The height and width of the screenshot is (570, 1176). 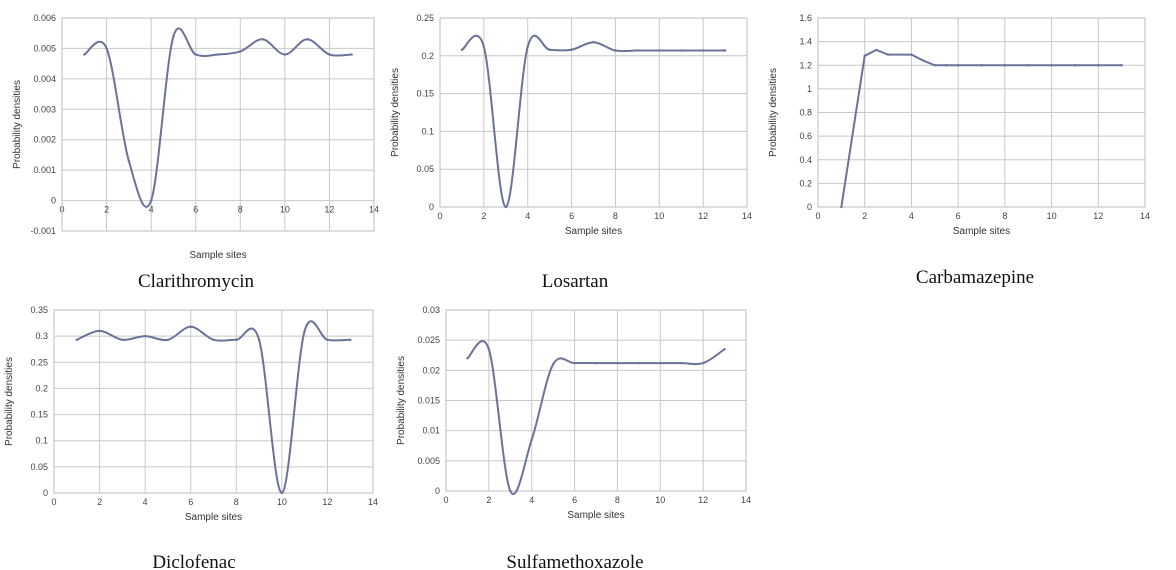 What do you see at coordinates (805, 113) in the screenshot?
I see `y-tick-label: 0.8` at bounding box center [805, 113].